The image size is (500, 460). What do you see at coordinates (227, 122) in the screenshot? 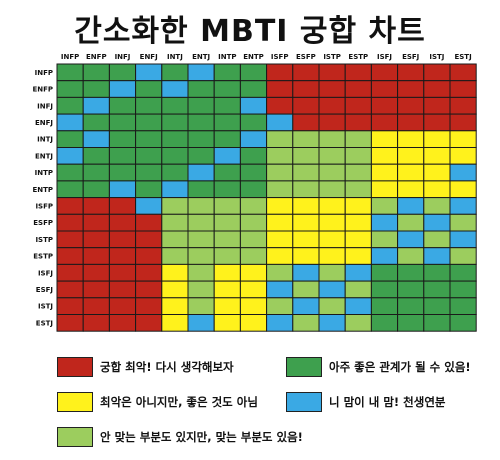
I see `cell-enfj-intp` at bounding box center [227, 122].